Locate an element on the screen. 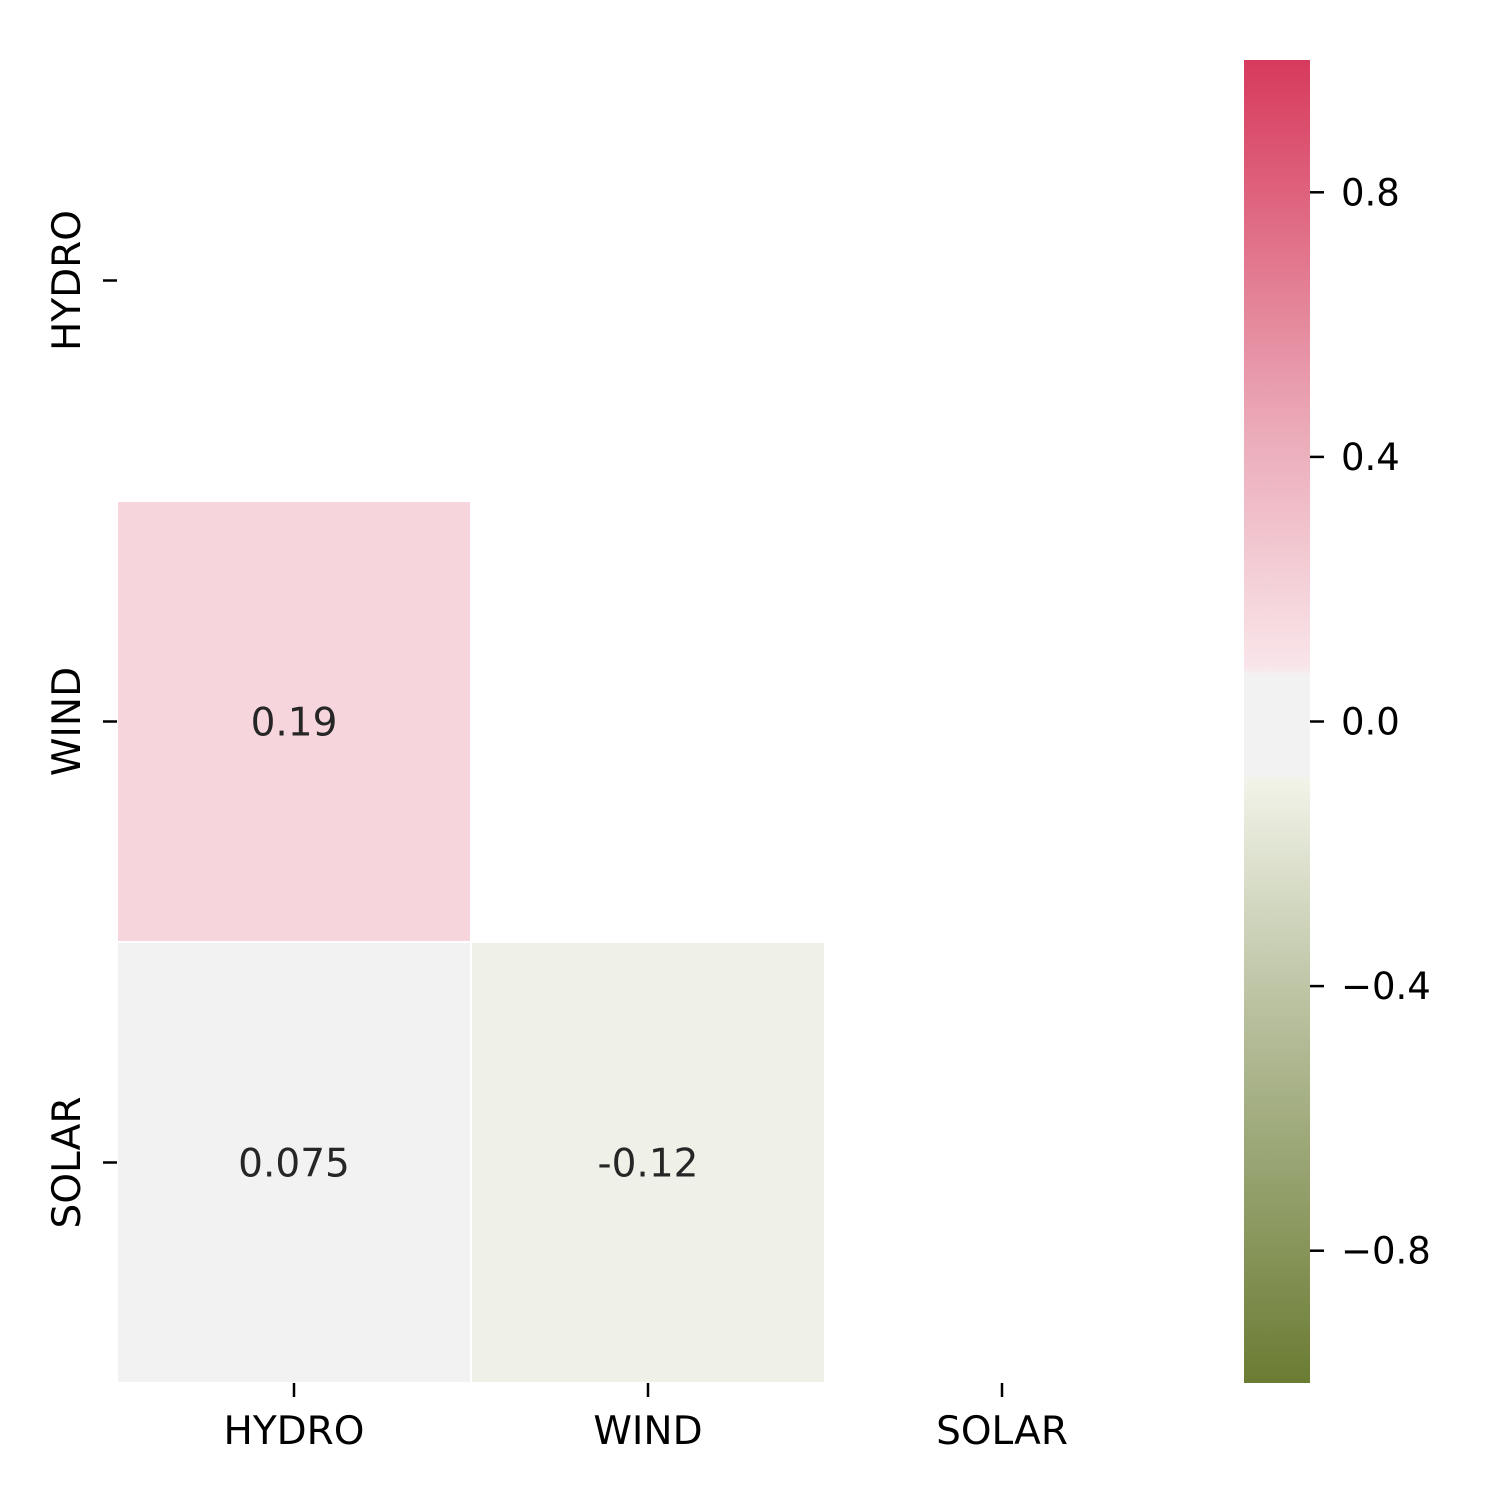  cell-value-label: 0.19 is located at coordinates (294, 723).